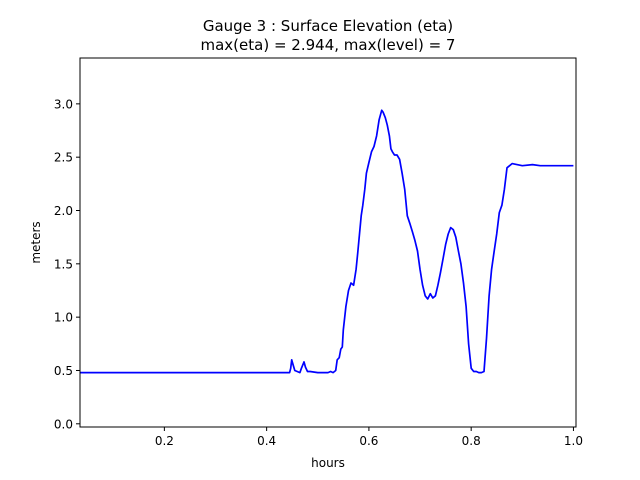  What do you see at coordinates (36, 242) in the screenshot?
I see `y-axis-label: meters` at bounding box center [36, 242].